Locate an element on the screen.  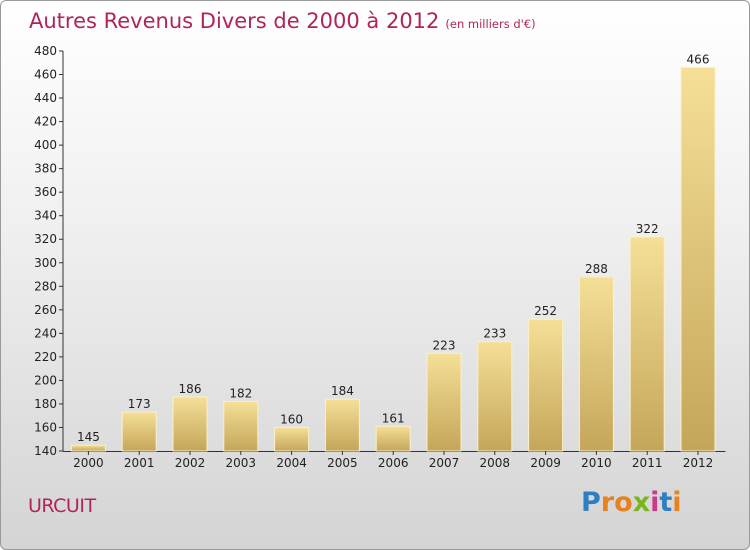
x-tick-label: 2005 is located at coordinates (342, 463).